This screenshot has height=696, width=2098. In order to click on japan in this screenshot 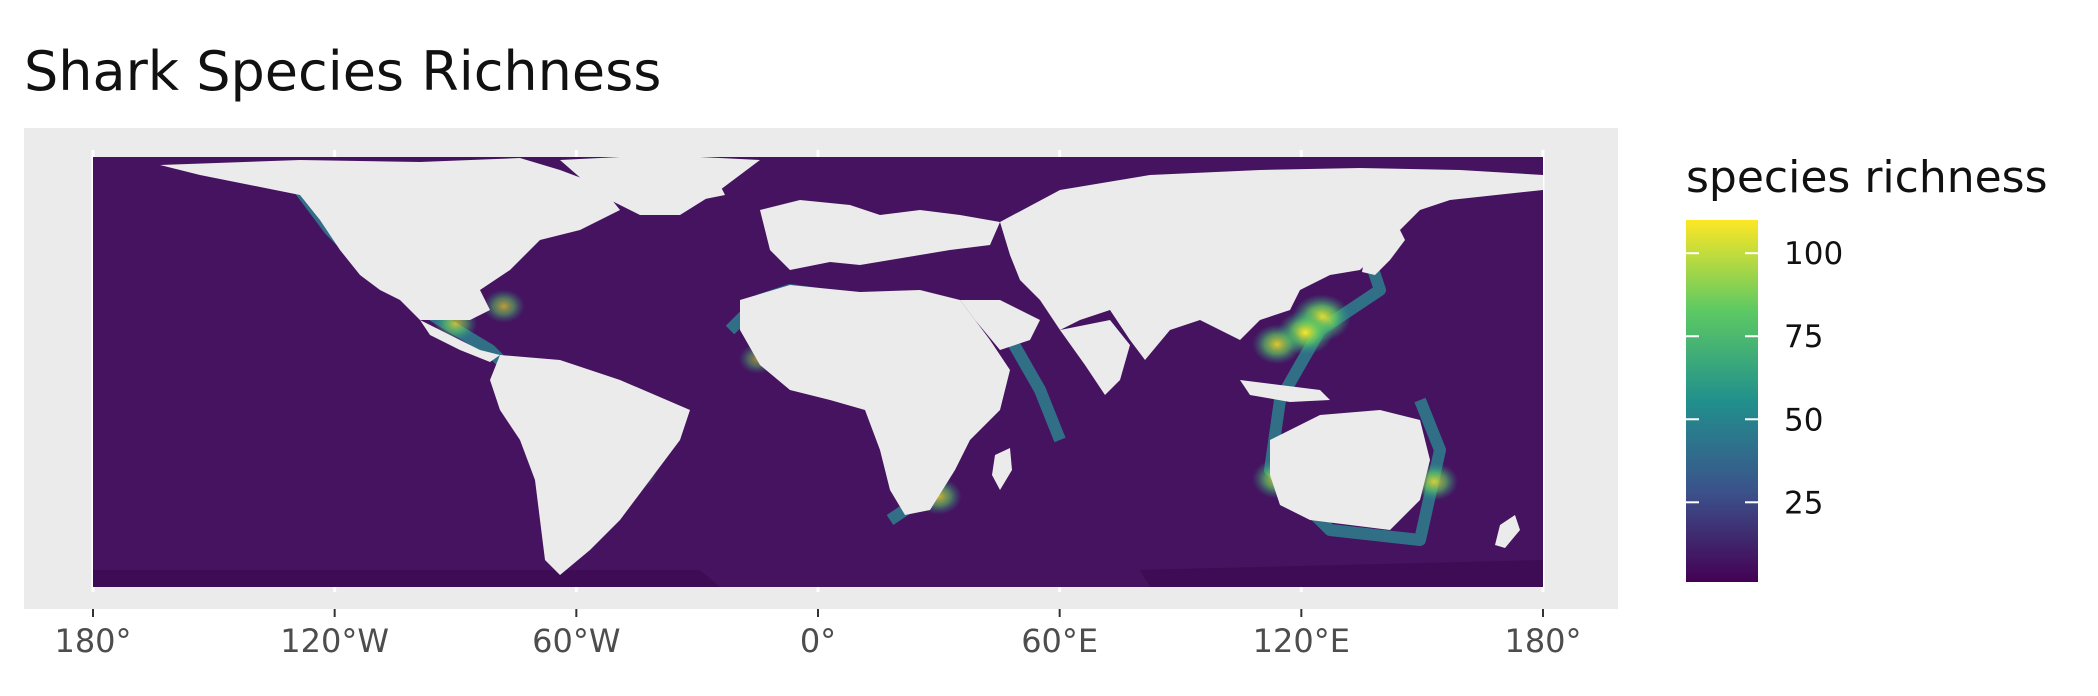, I will do `click(1383, 252)`.